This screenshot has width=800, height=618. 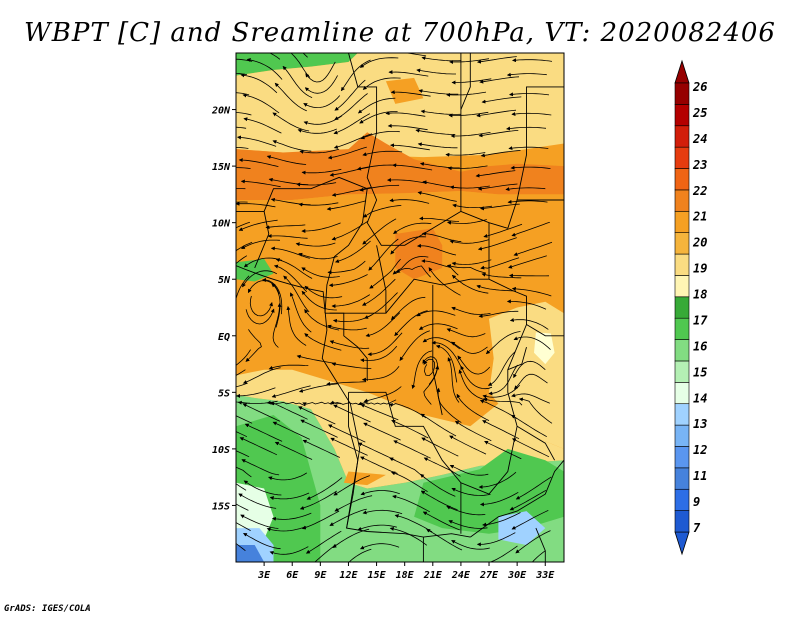 I want to click on colorbar-label: 9, so click(x=696, y=502).